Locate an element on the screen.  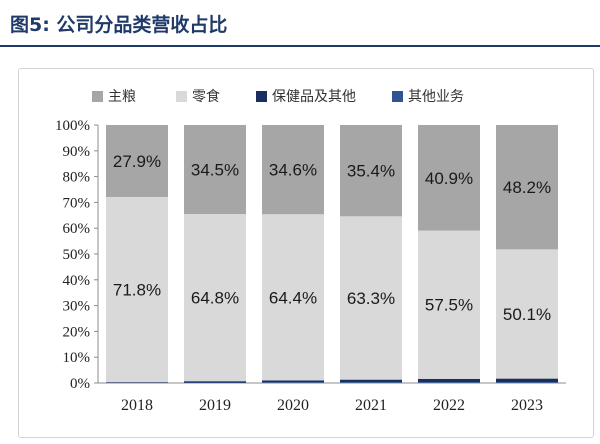
x-tick-label: 2020 is located at coordinates (293, 405).